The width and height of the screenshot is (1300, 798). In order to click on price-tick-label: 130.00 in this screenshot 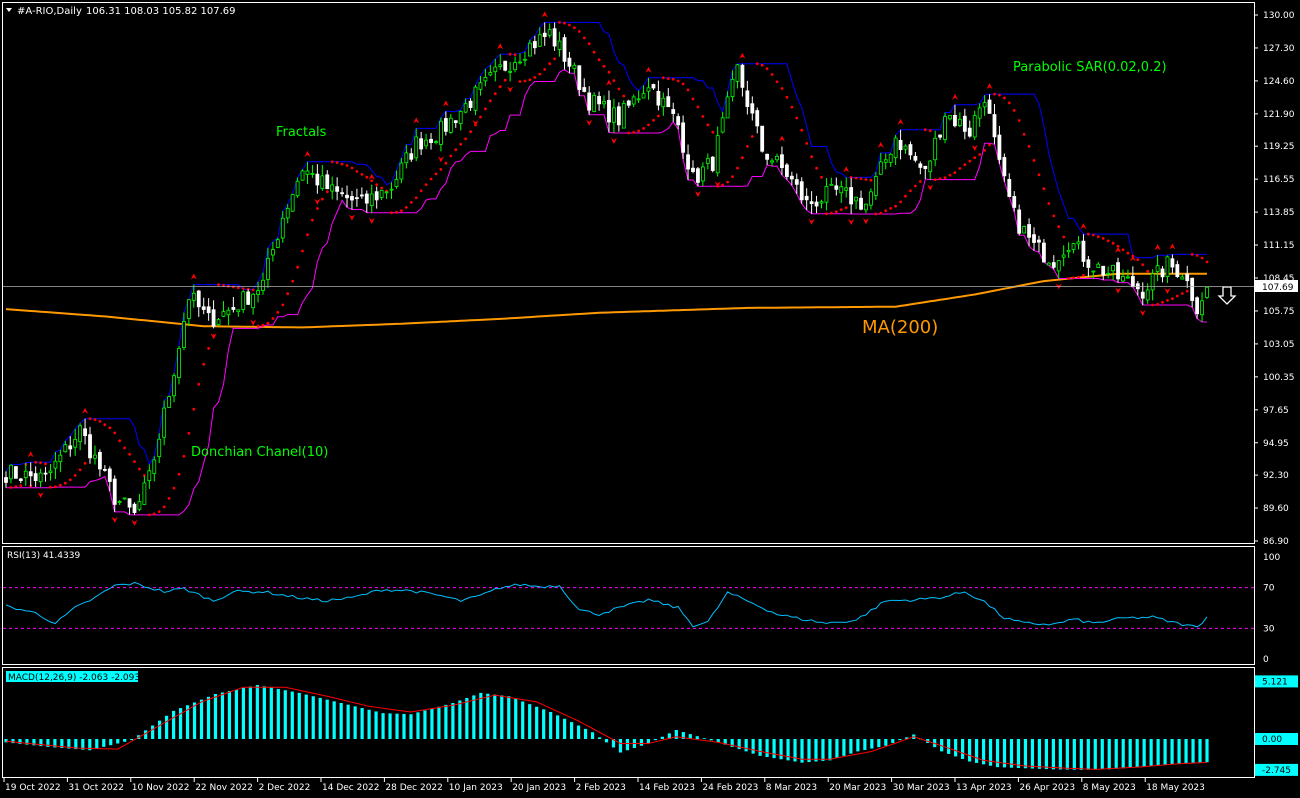, I will do `click(1279, 16)`.